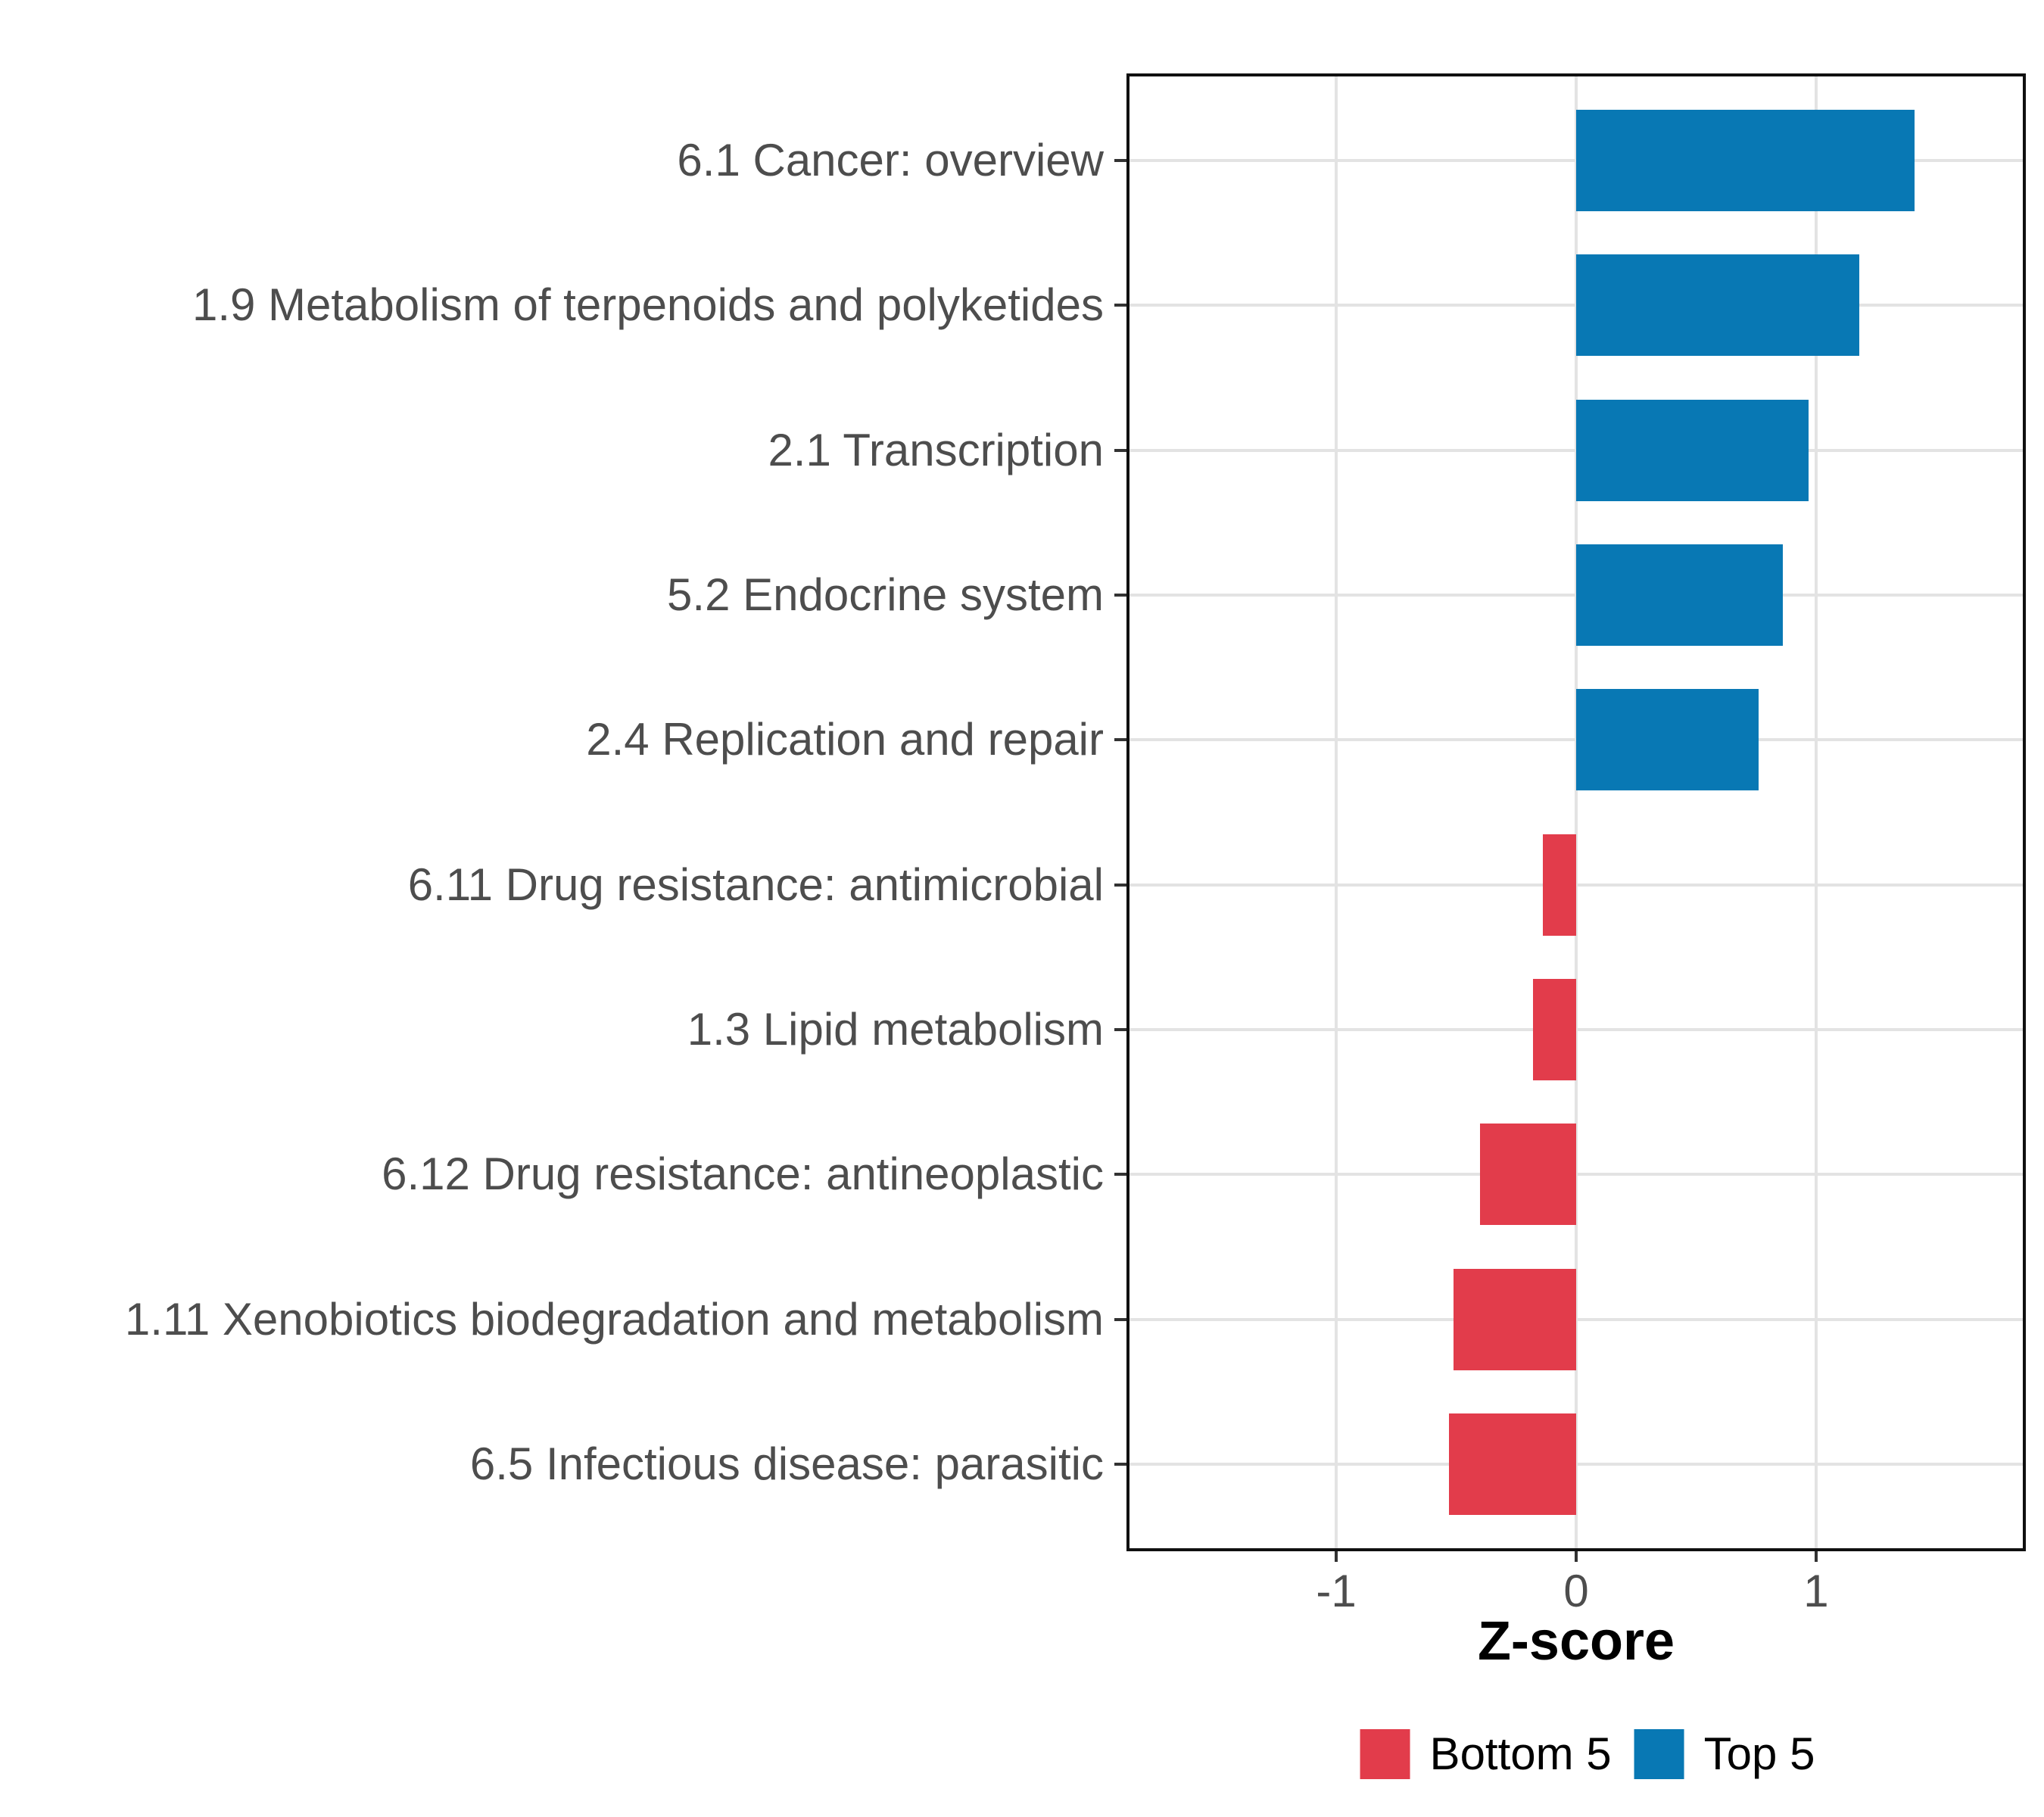 The width and height of the screenshot is (2044, 1817). What do you see at coordinates (1336, 812) in the screenshot?
I see `gridline-x--1` at bounding box center [1336, 812].